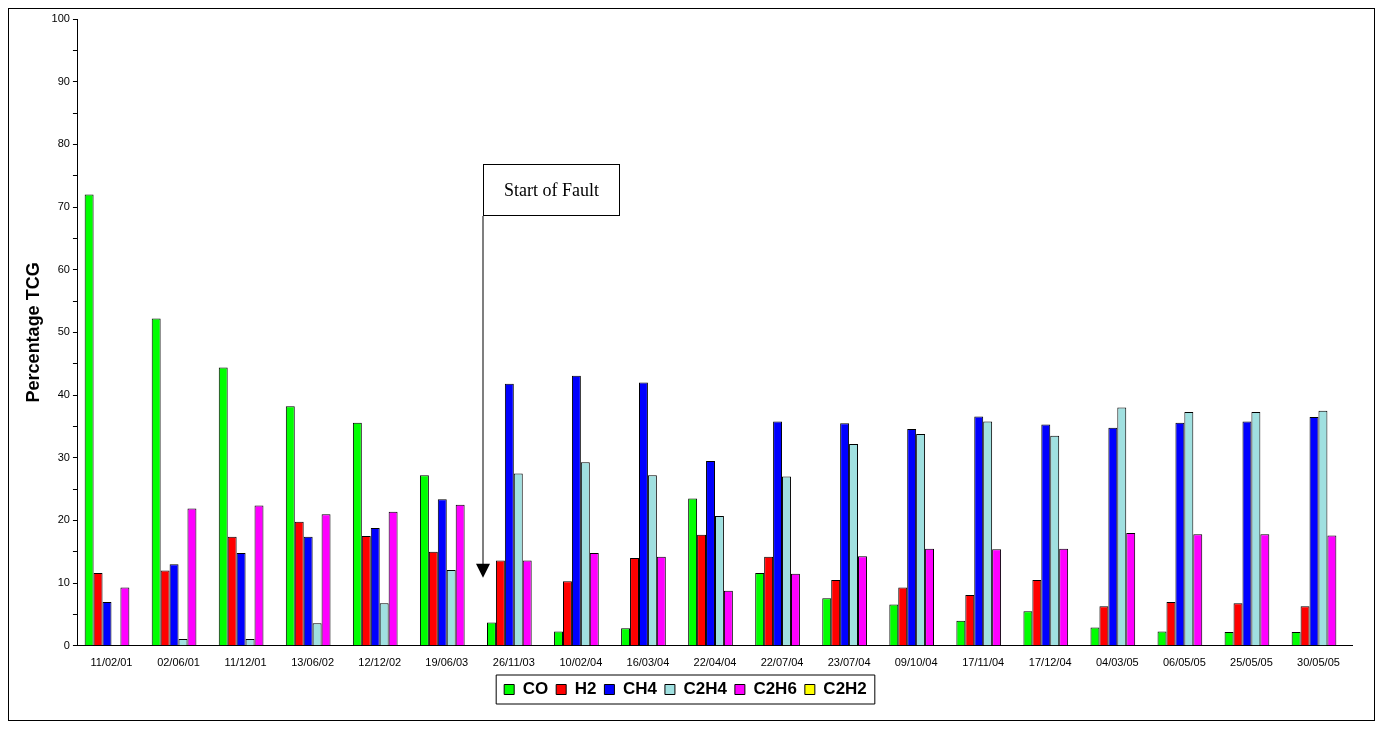  Describe the element at coordinates (1184, 662) in the screenshot. I see `x-tick-label: 06/05/05` at that location.